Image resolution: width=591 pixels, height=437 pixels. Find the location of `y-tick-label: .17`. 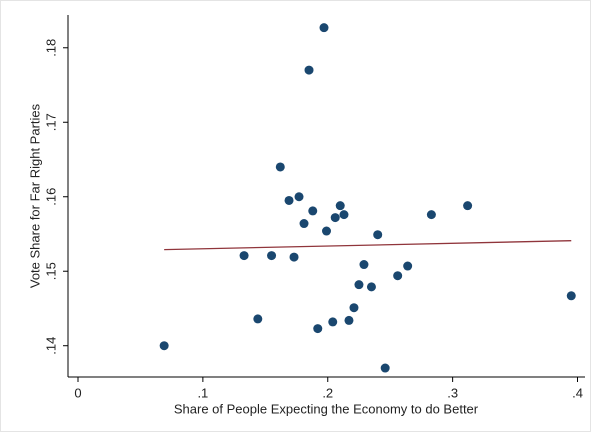

y-tick-label: .17 is located at coordinates (50, 122).